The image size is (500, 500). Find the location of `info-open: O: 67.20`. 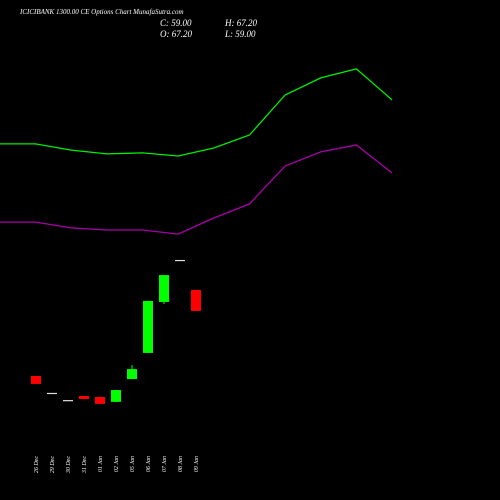

info-open: O: 67.20 is located at coordinates (176, 34).